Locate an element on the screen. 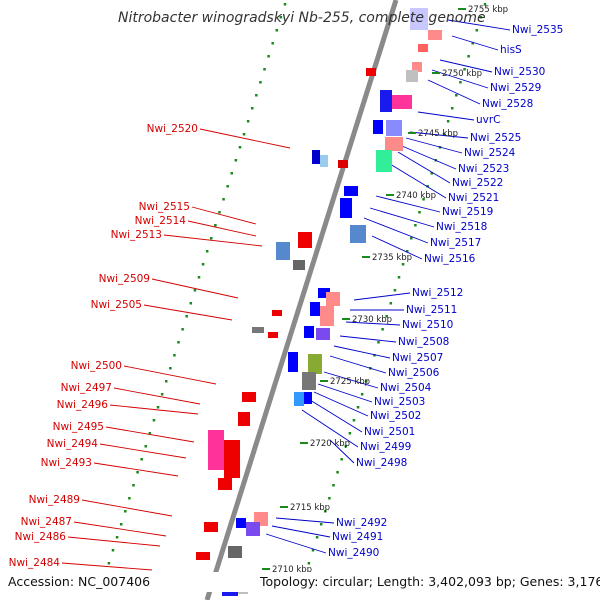  right-gene-label: Nwi_2524 is located at coordinates (490, 153).